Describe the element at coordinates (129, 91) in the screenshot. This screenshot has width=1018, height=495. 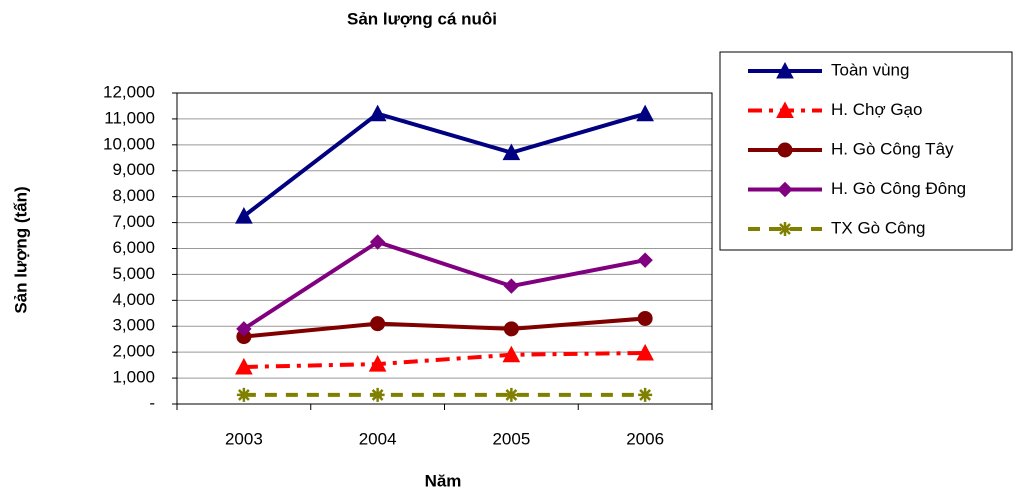
I see `y-tick-label: 12,000` at that location.